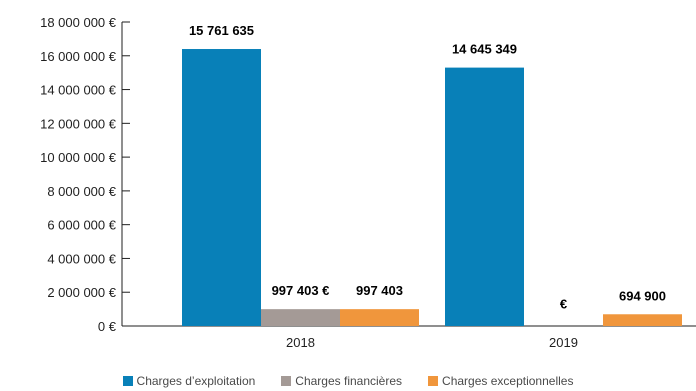  I want to click on x-axis: 2018 2019, so click(409, 337).